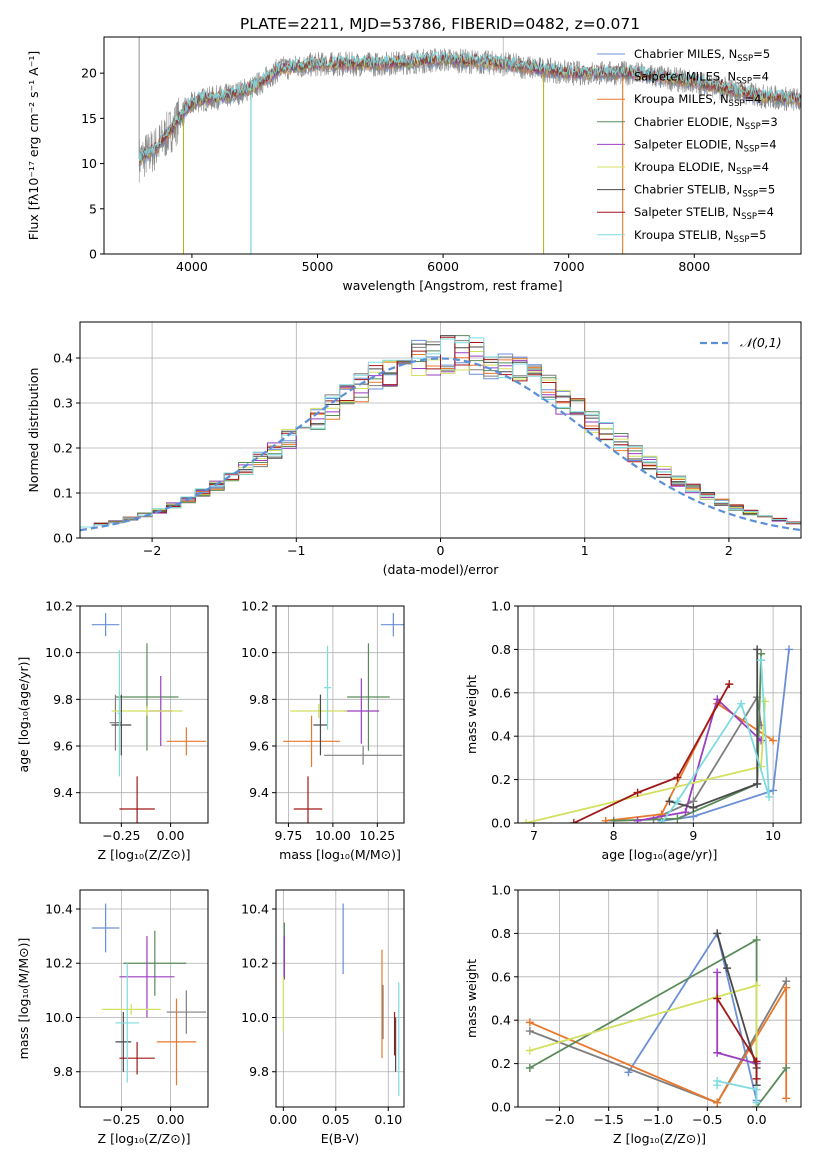 Image resolution: width=819 pixels, height=1170 pixels. I want to click on x-tick-label: 7000, so click(569, 266).